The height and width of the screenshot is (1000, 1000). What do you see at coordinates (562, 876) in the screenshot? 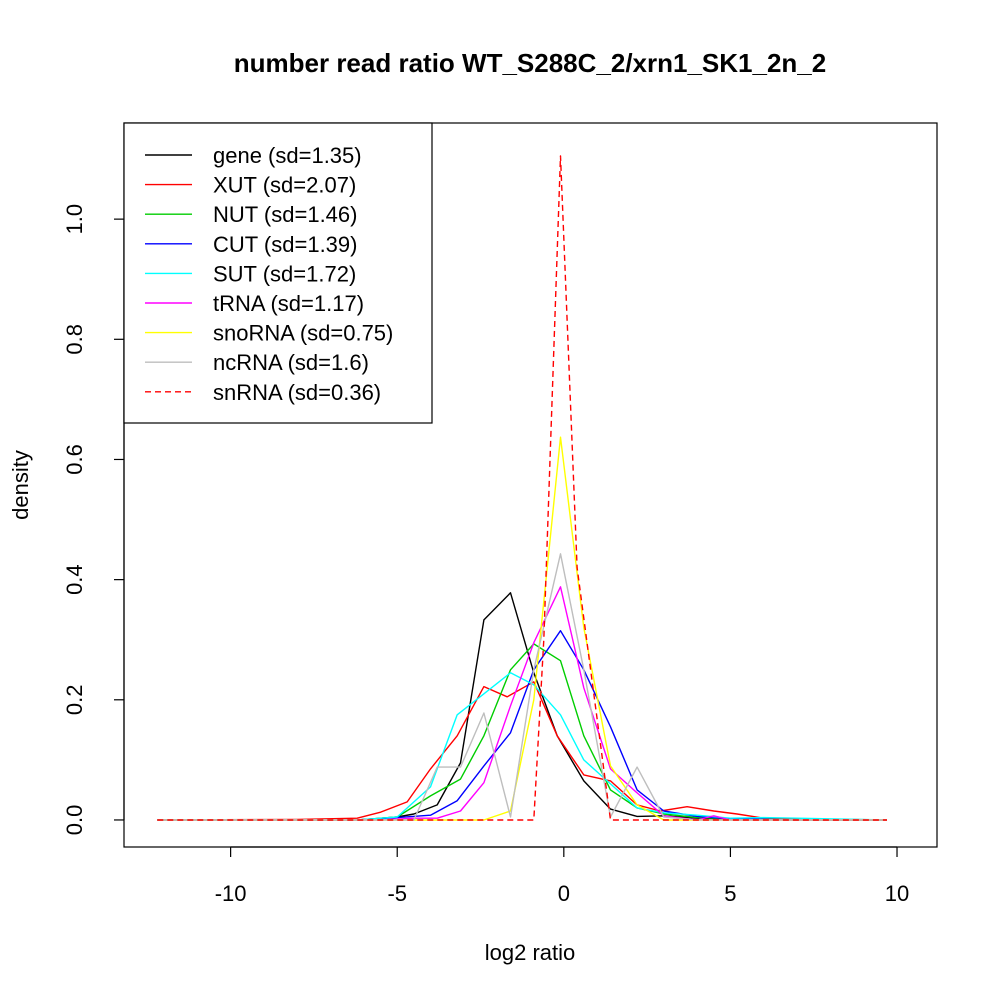
I see `x-axis: -10 -5 0 5 10` at bounding box center [562, 876].